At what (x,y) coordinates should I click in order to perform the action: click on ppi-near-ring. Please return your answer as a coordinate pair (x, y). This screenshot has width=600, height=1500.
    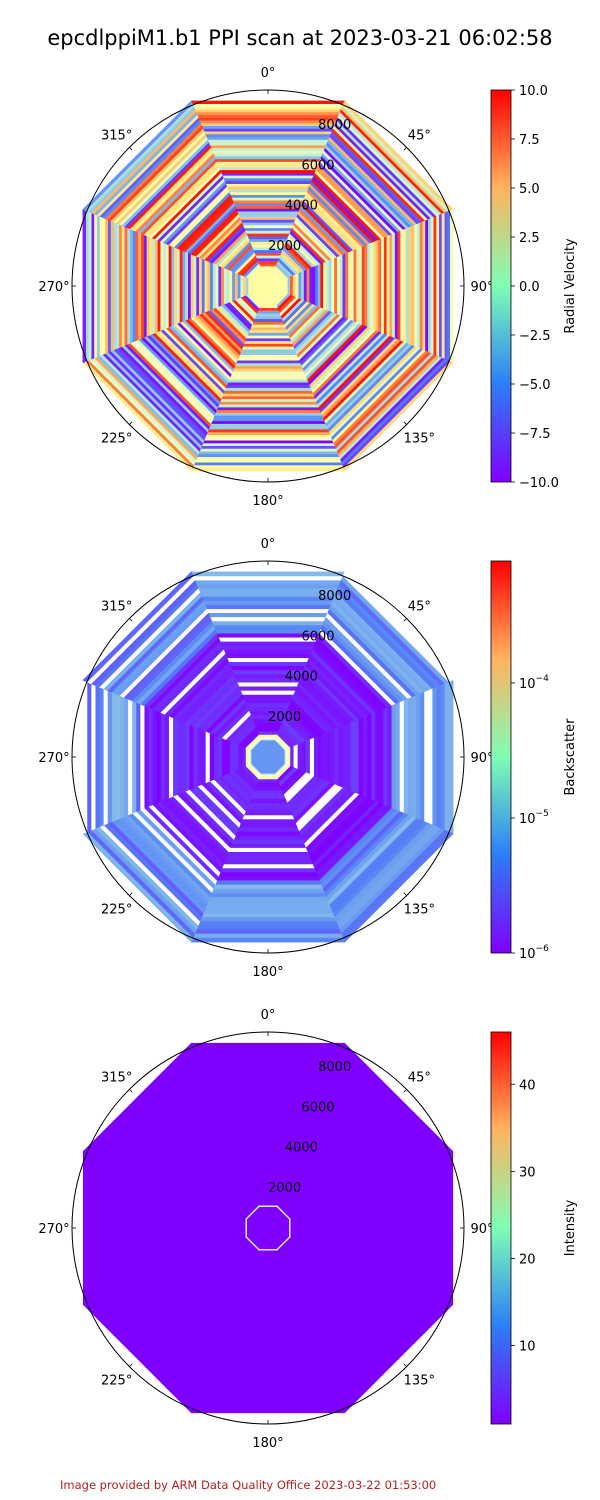
    Looking at the image, I should click on (268, 757).